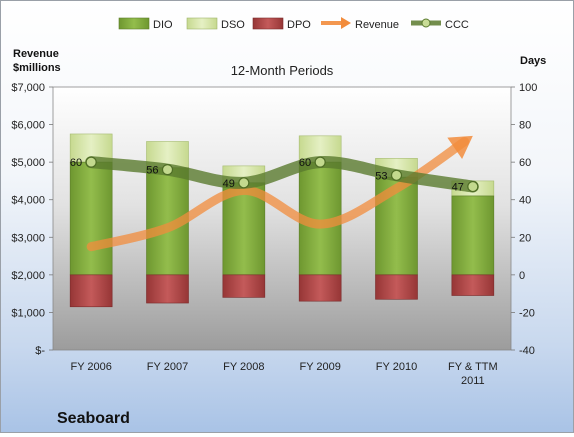  Describe the element at coordinates (457, 25) in the screenshot. I see `svg-text: CCC` at that location.